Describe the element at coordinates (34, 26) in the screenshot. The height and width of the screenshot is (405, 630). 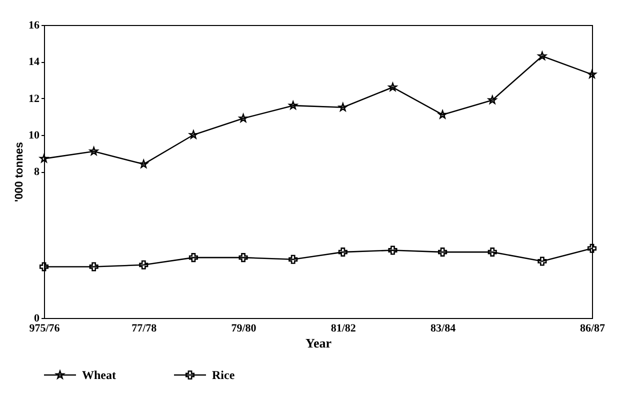
I see `y-tick-label: 16` at that location.